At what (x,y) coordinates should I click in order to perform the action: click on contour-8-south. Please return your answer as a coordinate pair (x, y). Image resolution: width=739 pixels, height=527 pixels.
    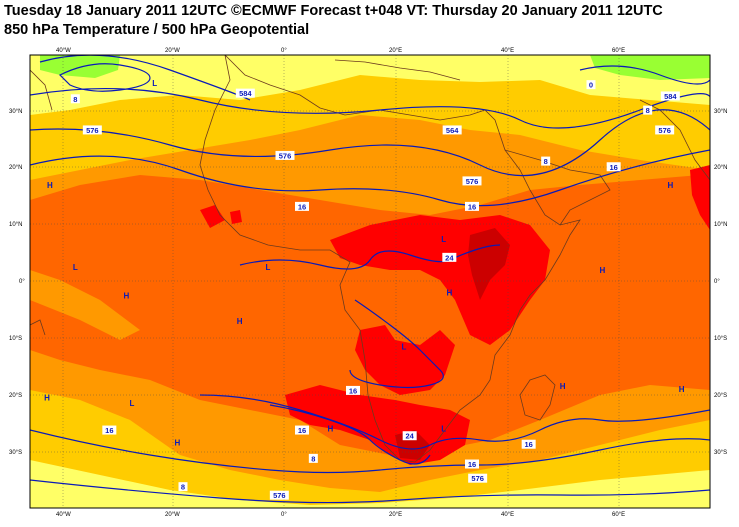
    Looking at the image, I should click on (370, 451).